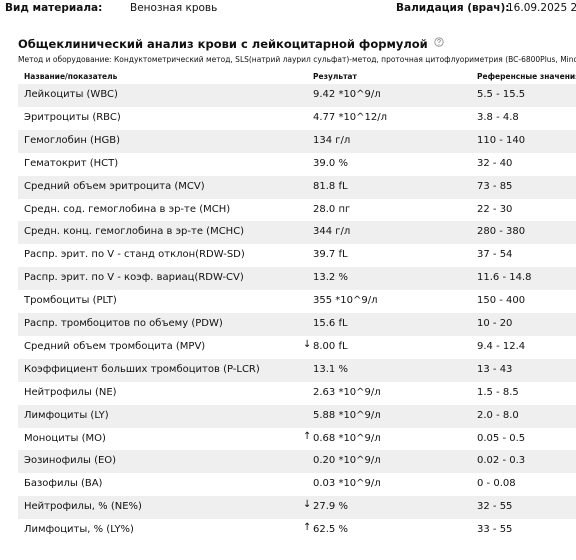 The width and height of the screenshot is (576, 560). Describe the element at coordinates (495, 530) in the screenshot. I see `reference: 33 - 55` at that location.